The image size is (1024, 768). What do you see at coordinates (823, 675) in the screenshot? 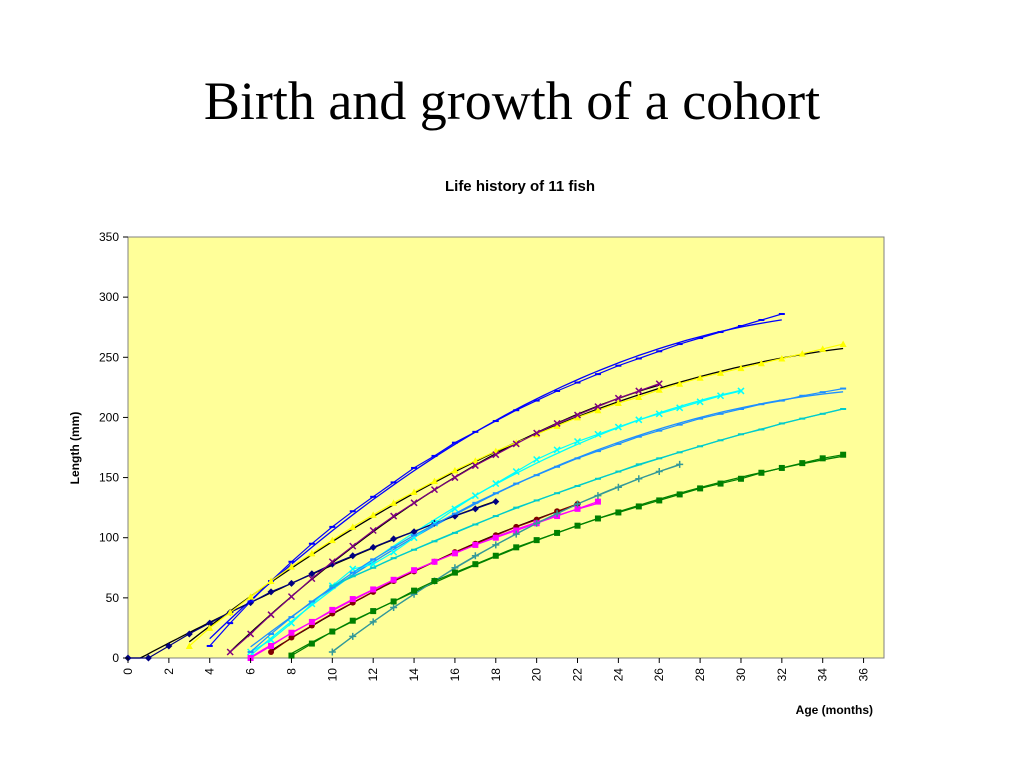
I see `x-tick-label: 34` at bounding box center [823, 675].